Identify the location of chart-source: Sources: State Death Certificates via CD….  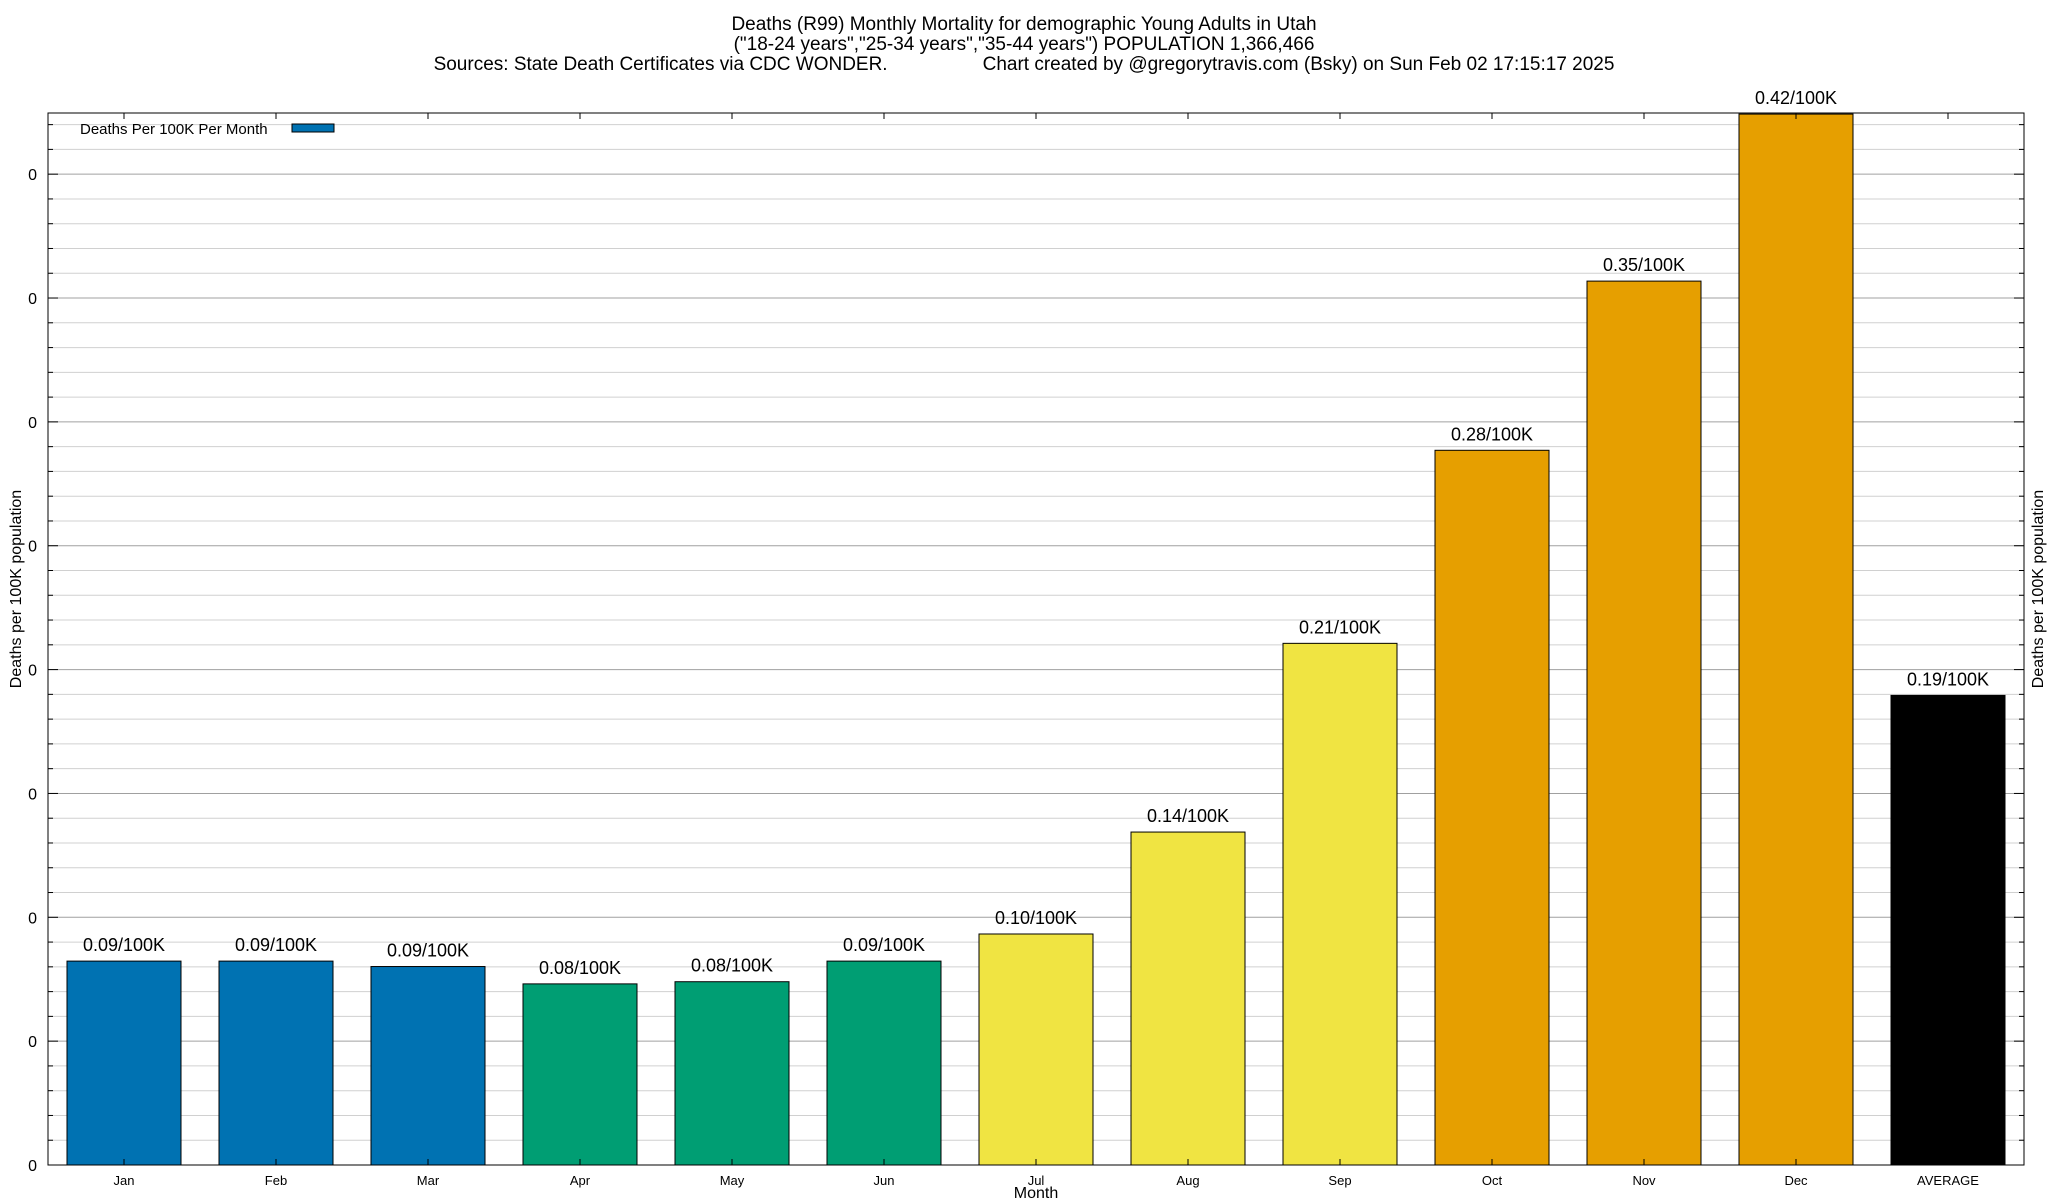
(660, 64).